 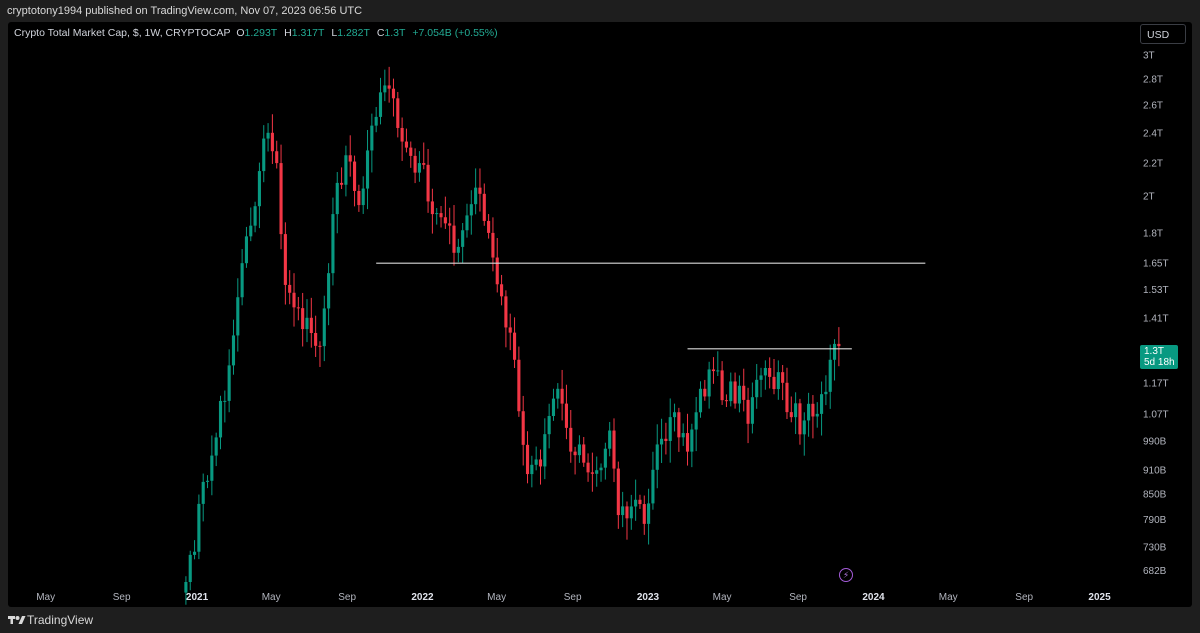 What do you see at coordinates (1155, 520) in the screenshot?
I see `price-tick-label: 790B` at bounding box center [1155, 520].